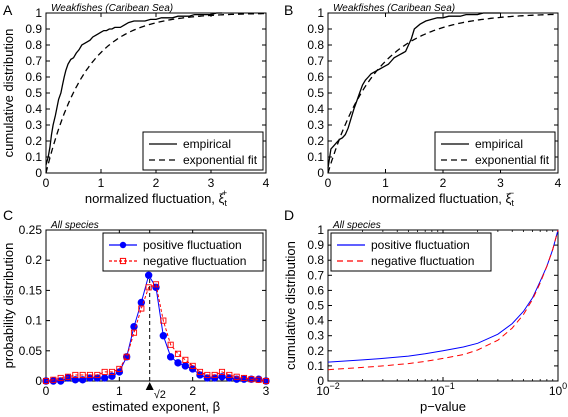  I want to click on y-tick-label: 0.15, so click(31, 290).